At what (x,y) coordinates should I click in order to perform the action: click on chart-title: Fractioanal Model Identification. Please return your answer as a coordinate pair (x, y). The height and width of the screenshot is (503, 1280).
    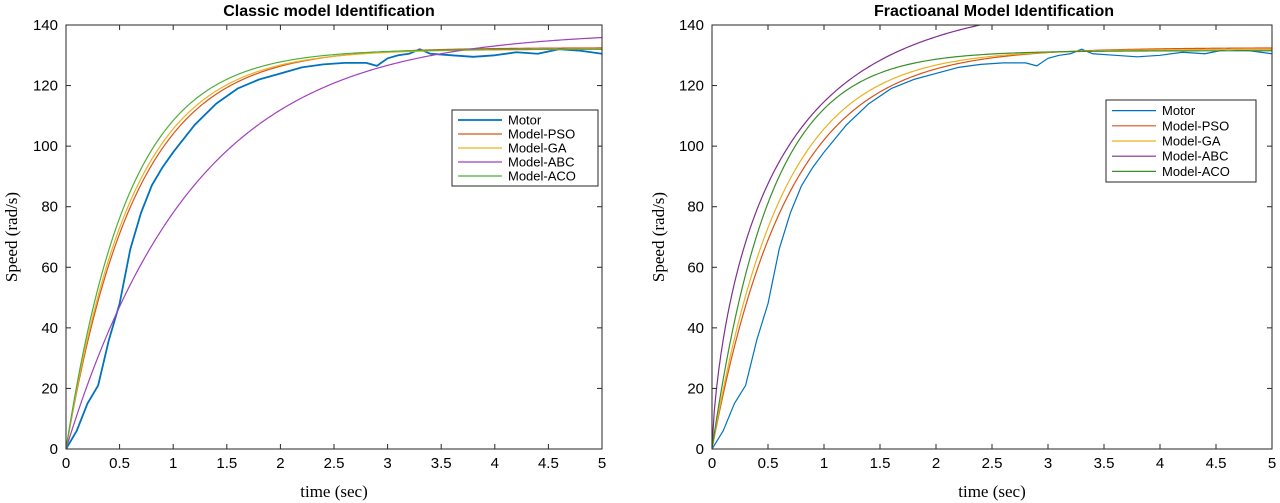
    Looking at the image, I should click on (994, 11).